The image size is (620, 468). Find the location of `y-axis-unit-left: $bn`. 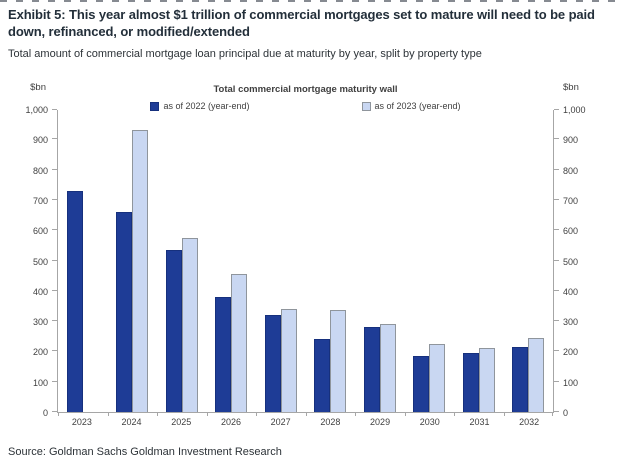

y-axis-unit-left: $bn is located at coordinates (38, 87).